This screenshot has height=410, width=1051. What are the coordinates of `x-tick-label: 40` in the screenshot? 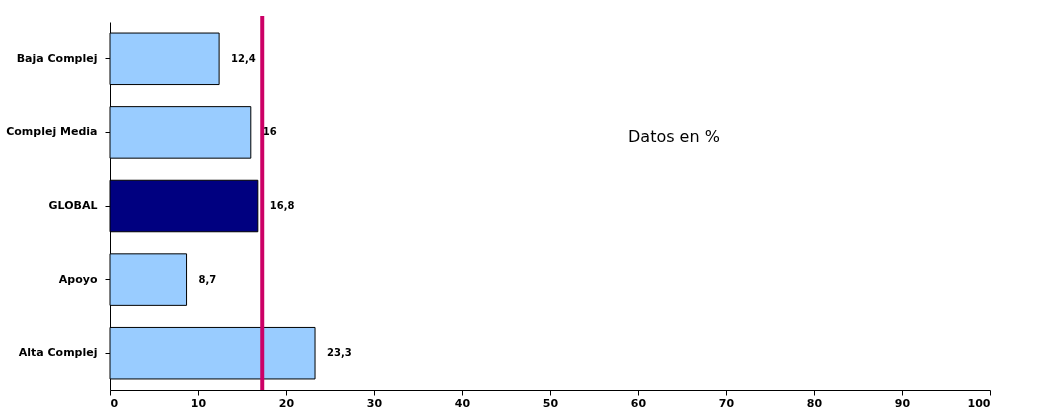 It's located at (462, 403).